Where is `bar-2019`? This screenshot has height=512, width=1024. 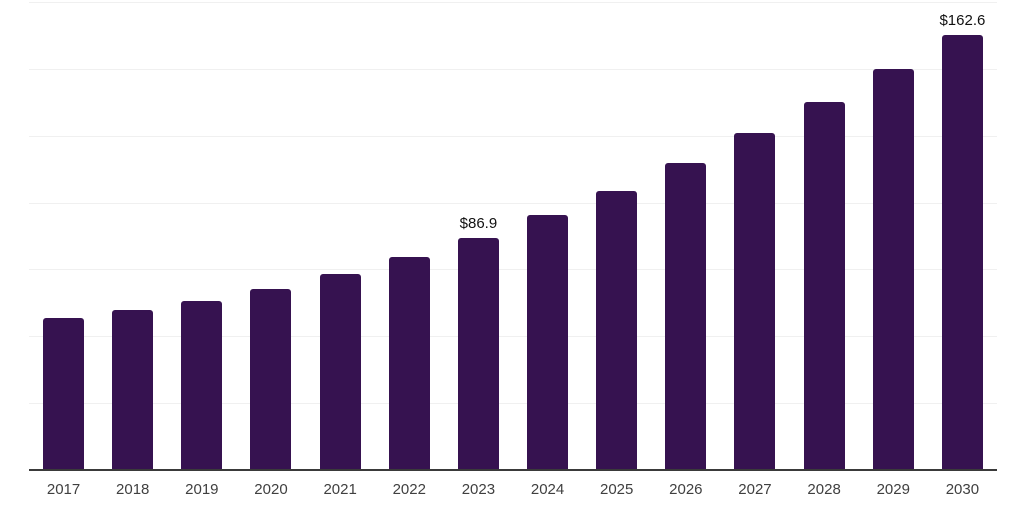
bar-2019 is located at coordinates (202, 385).